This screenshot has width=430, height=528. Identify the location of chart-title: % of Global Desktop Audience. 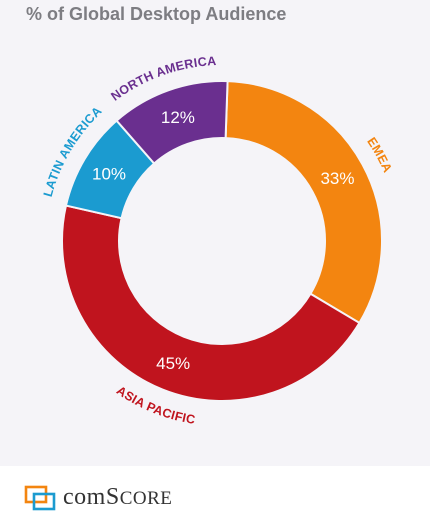
(156, 14).